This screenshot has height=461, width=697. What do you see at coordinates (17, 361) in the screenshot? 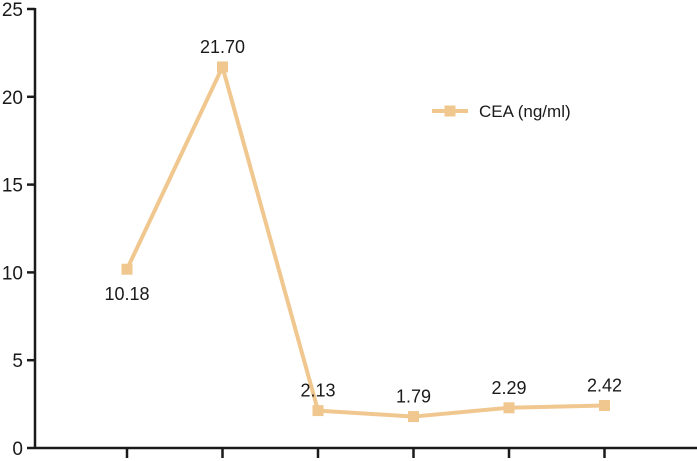
I see `y-tick-label: 5` at bounding box center [17, 361].